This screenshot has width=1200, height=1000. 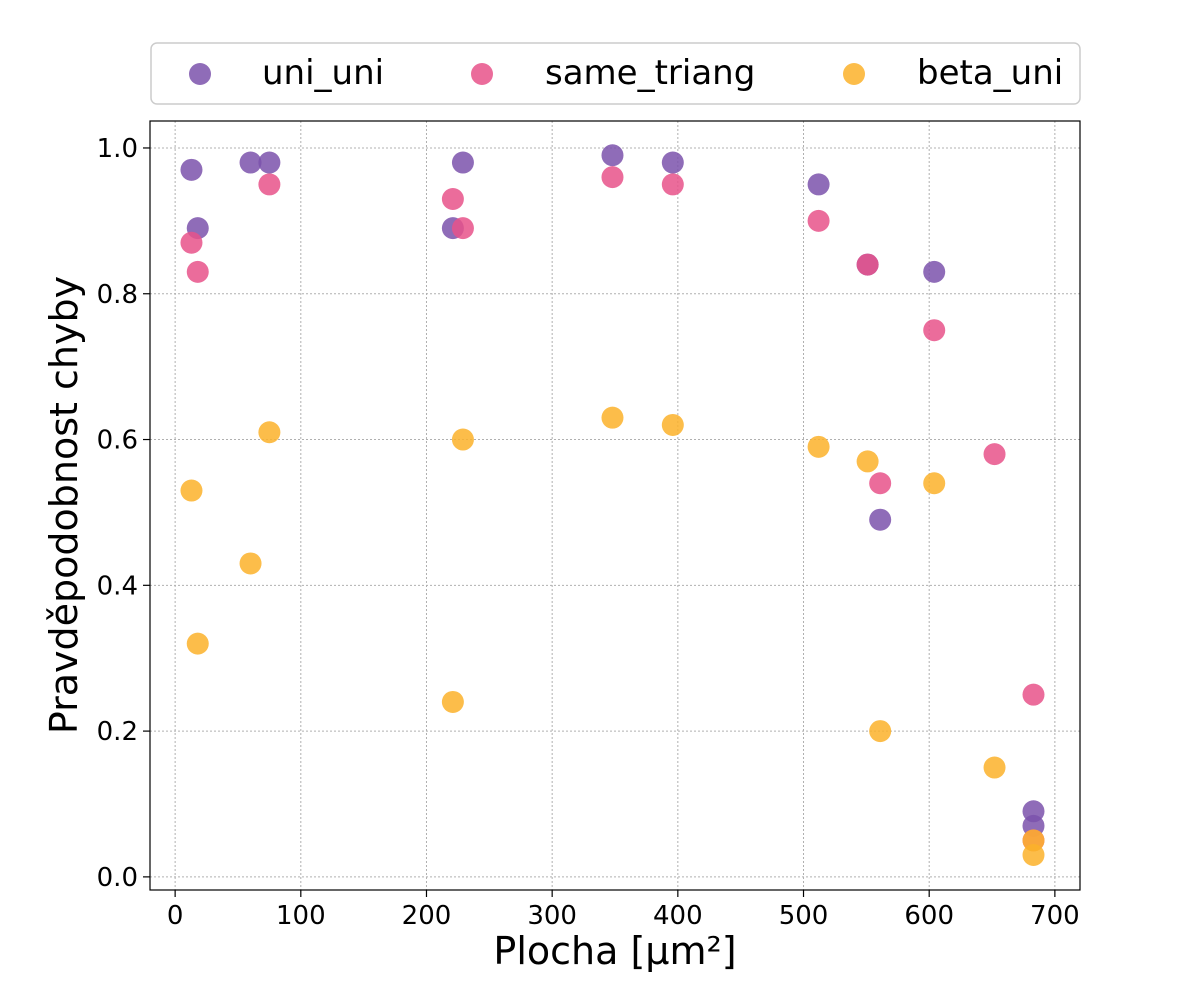 What do you see at coordinates (117, 295) in the screenshot?
I see `y-tick-label: 0.8` at bounding box center [117, 295].